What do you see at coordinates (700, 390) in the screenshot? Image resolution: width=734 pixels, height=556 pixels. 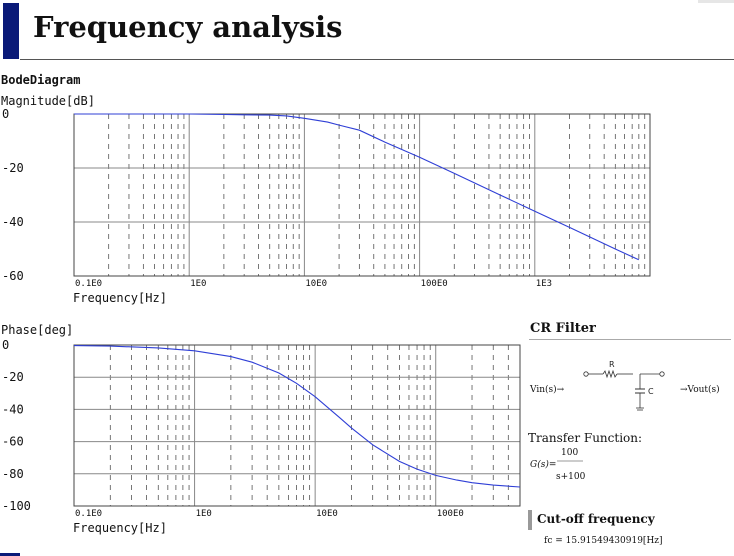 I see `circuit-output-label: →Vout(s)` at bounding box center [700, 390].